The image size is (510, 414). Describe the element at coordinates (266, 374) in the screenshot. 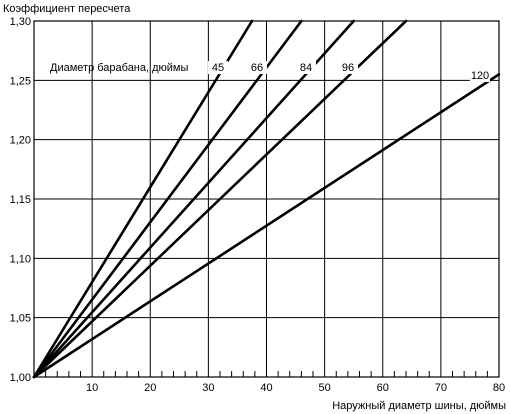

I see `minor-ticks` at that location.